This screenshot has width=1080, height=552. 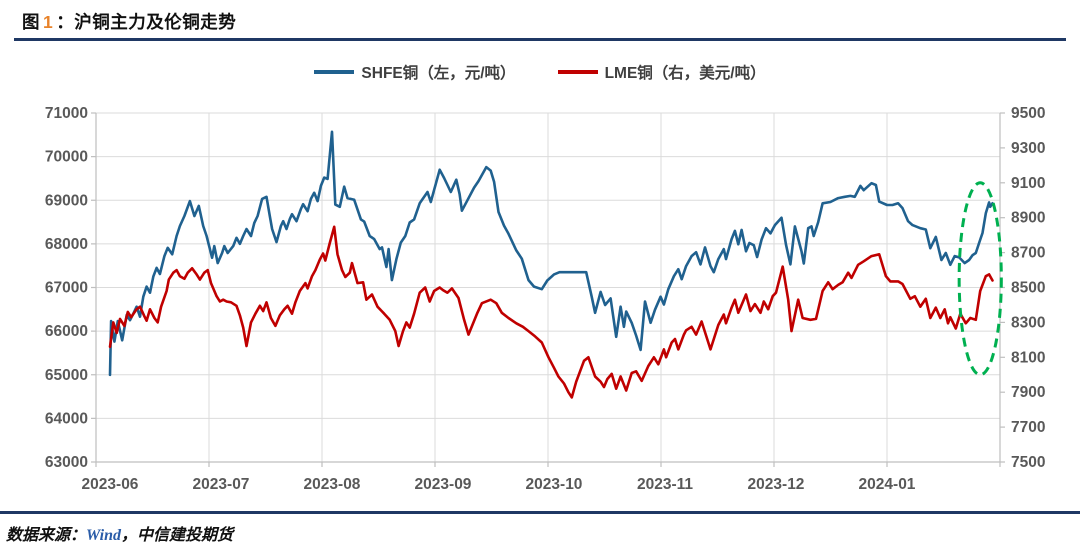 I want to click on x-axis-tick-label: 2023-08, so click(x=332, y=484).